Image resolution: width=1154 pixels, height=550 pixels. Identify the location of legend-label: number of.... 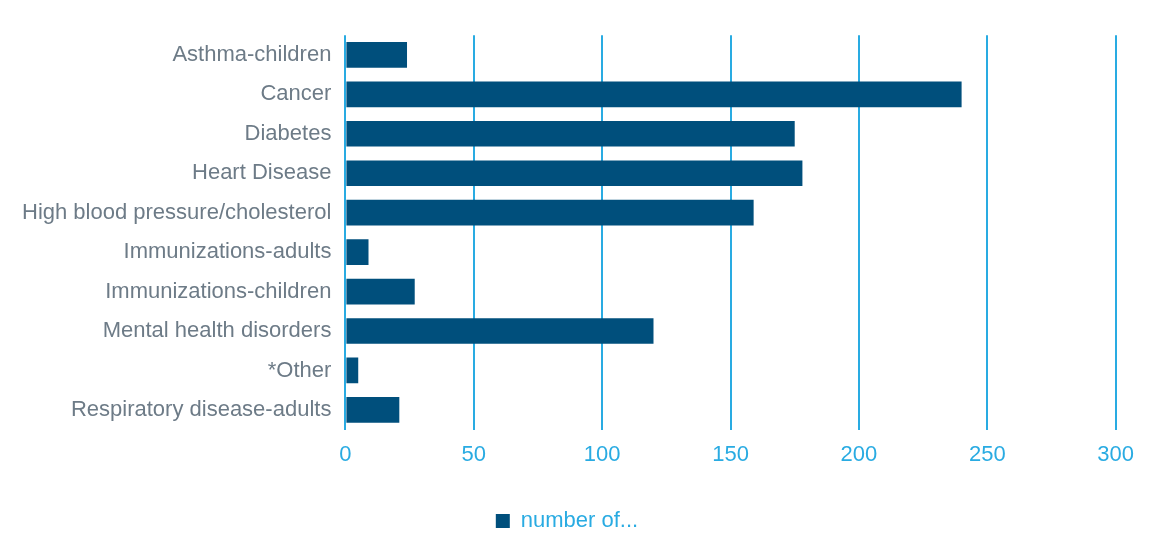
(579, 520).